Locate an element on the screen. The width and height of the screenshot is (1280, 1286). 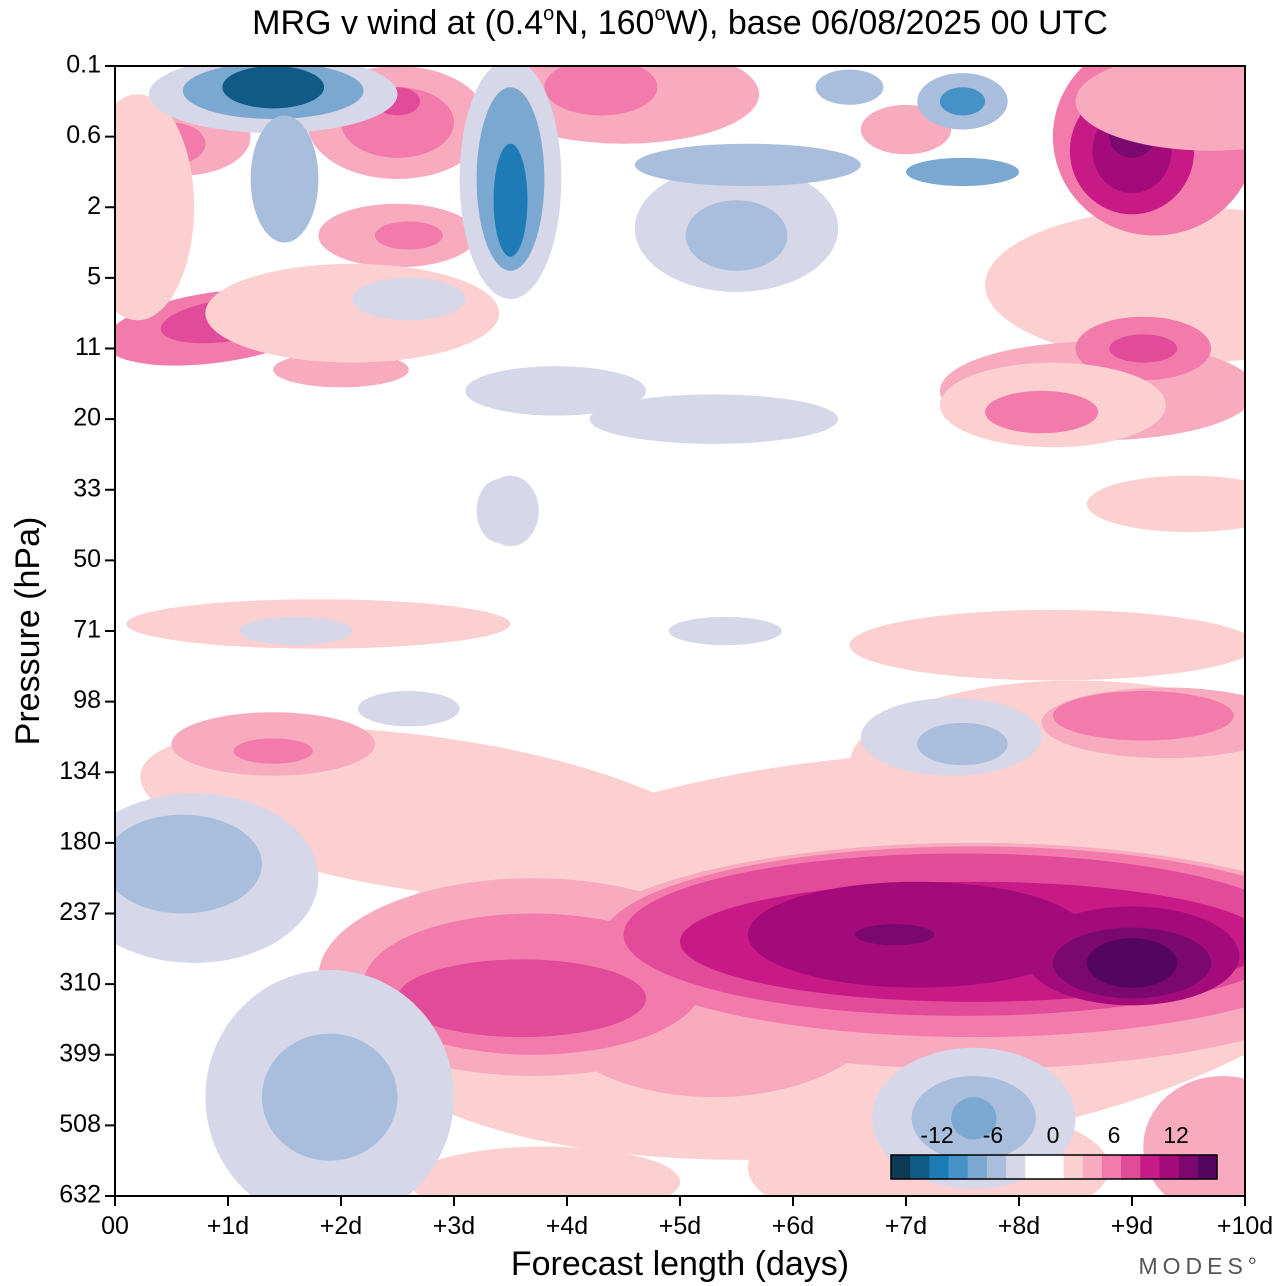
y-tick-label: 33 is located at coordinates (87, 488).